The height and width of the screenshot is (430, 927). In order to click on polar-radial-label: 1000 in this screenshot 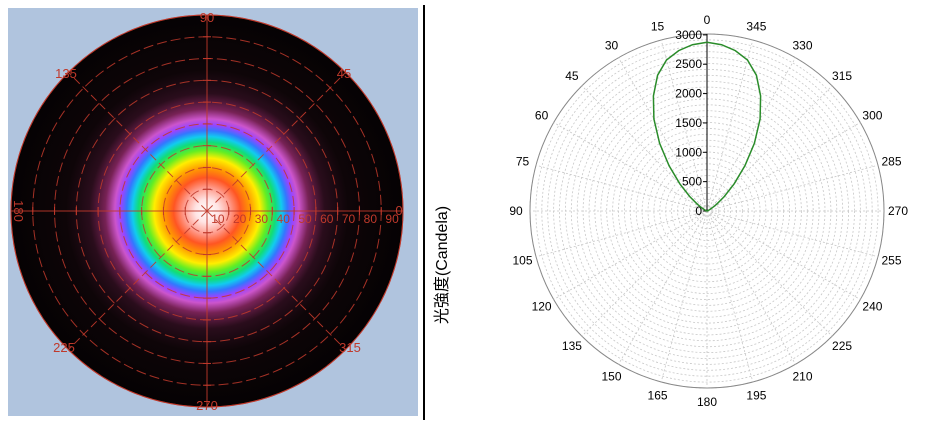, I will do `click(688, 152)`.